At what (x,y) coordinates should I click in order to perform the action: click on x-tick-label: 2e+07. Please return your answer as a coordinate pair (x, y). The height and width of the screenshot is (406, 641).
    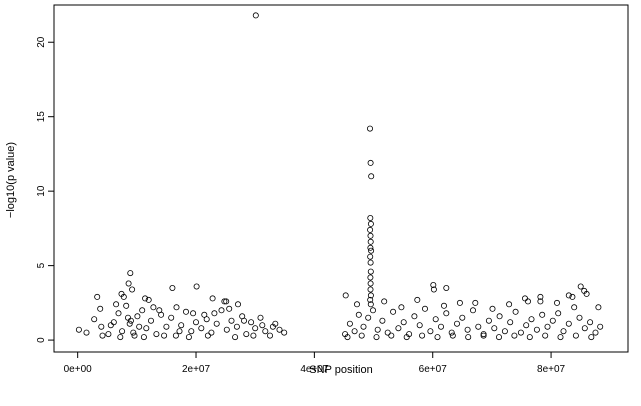
    Looking at the image, I should click on (196, 369).